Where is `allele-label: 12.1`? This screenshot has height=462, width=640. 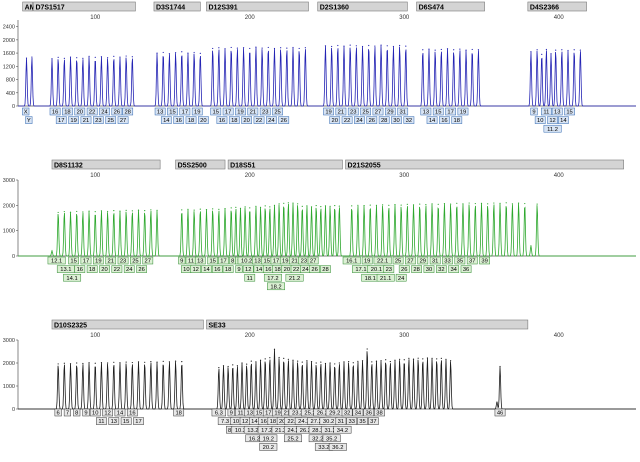
allele-label: 12.1 is located at coordinates (56, 260).